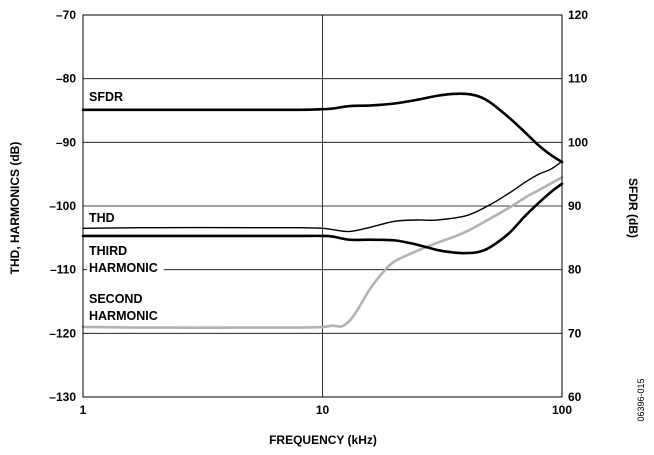  What do you see at coordinates (562, 410) in the screenshot?
I see `x-tick-label: 100` at bounding box center [562, 410].